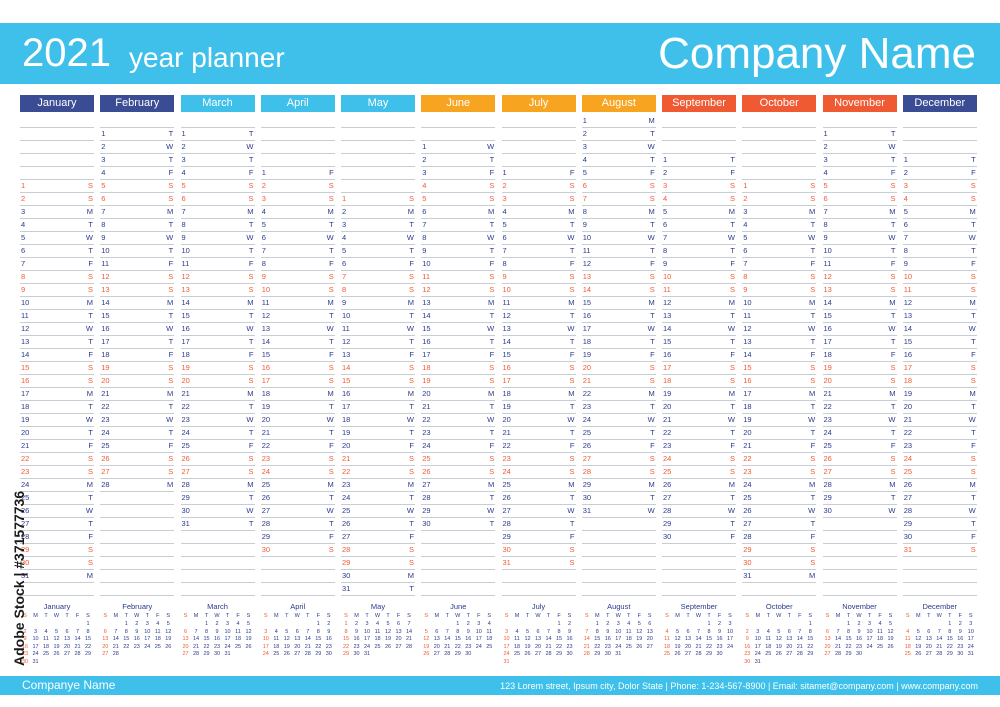 This screenshot has width=1000, height=707. What do you see at coordinates (297, 537) in the screenshot?
I see `day-row: 29 F` at bounding box center [297, 537].